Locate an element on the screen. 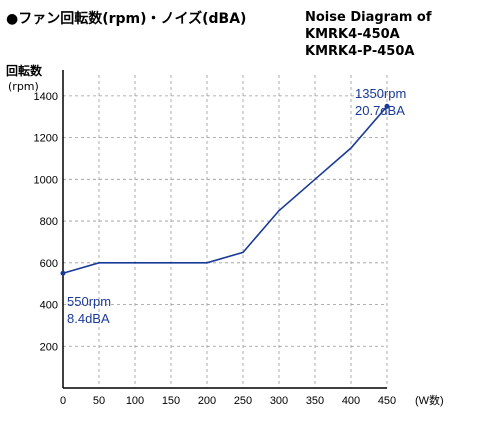 This screenshot has width=480, height=424. chart-title-line-1: Noise Diagram of is located at coordinates (368, 17).